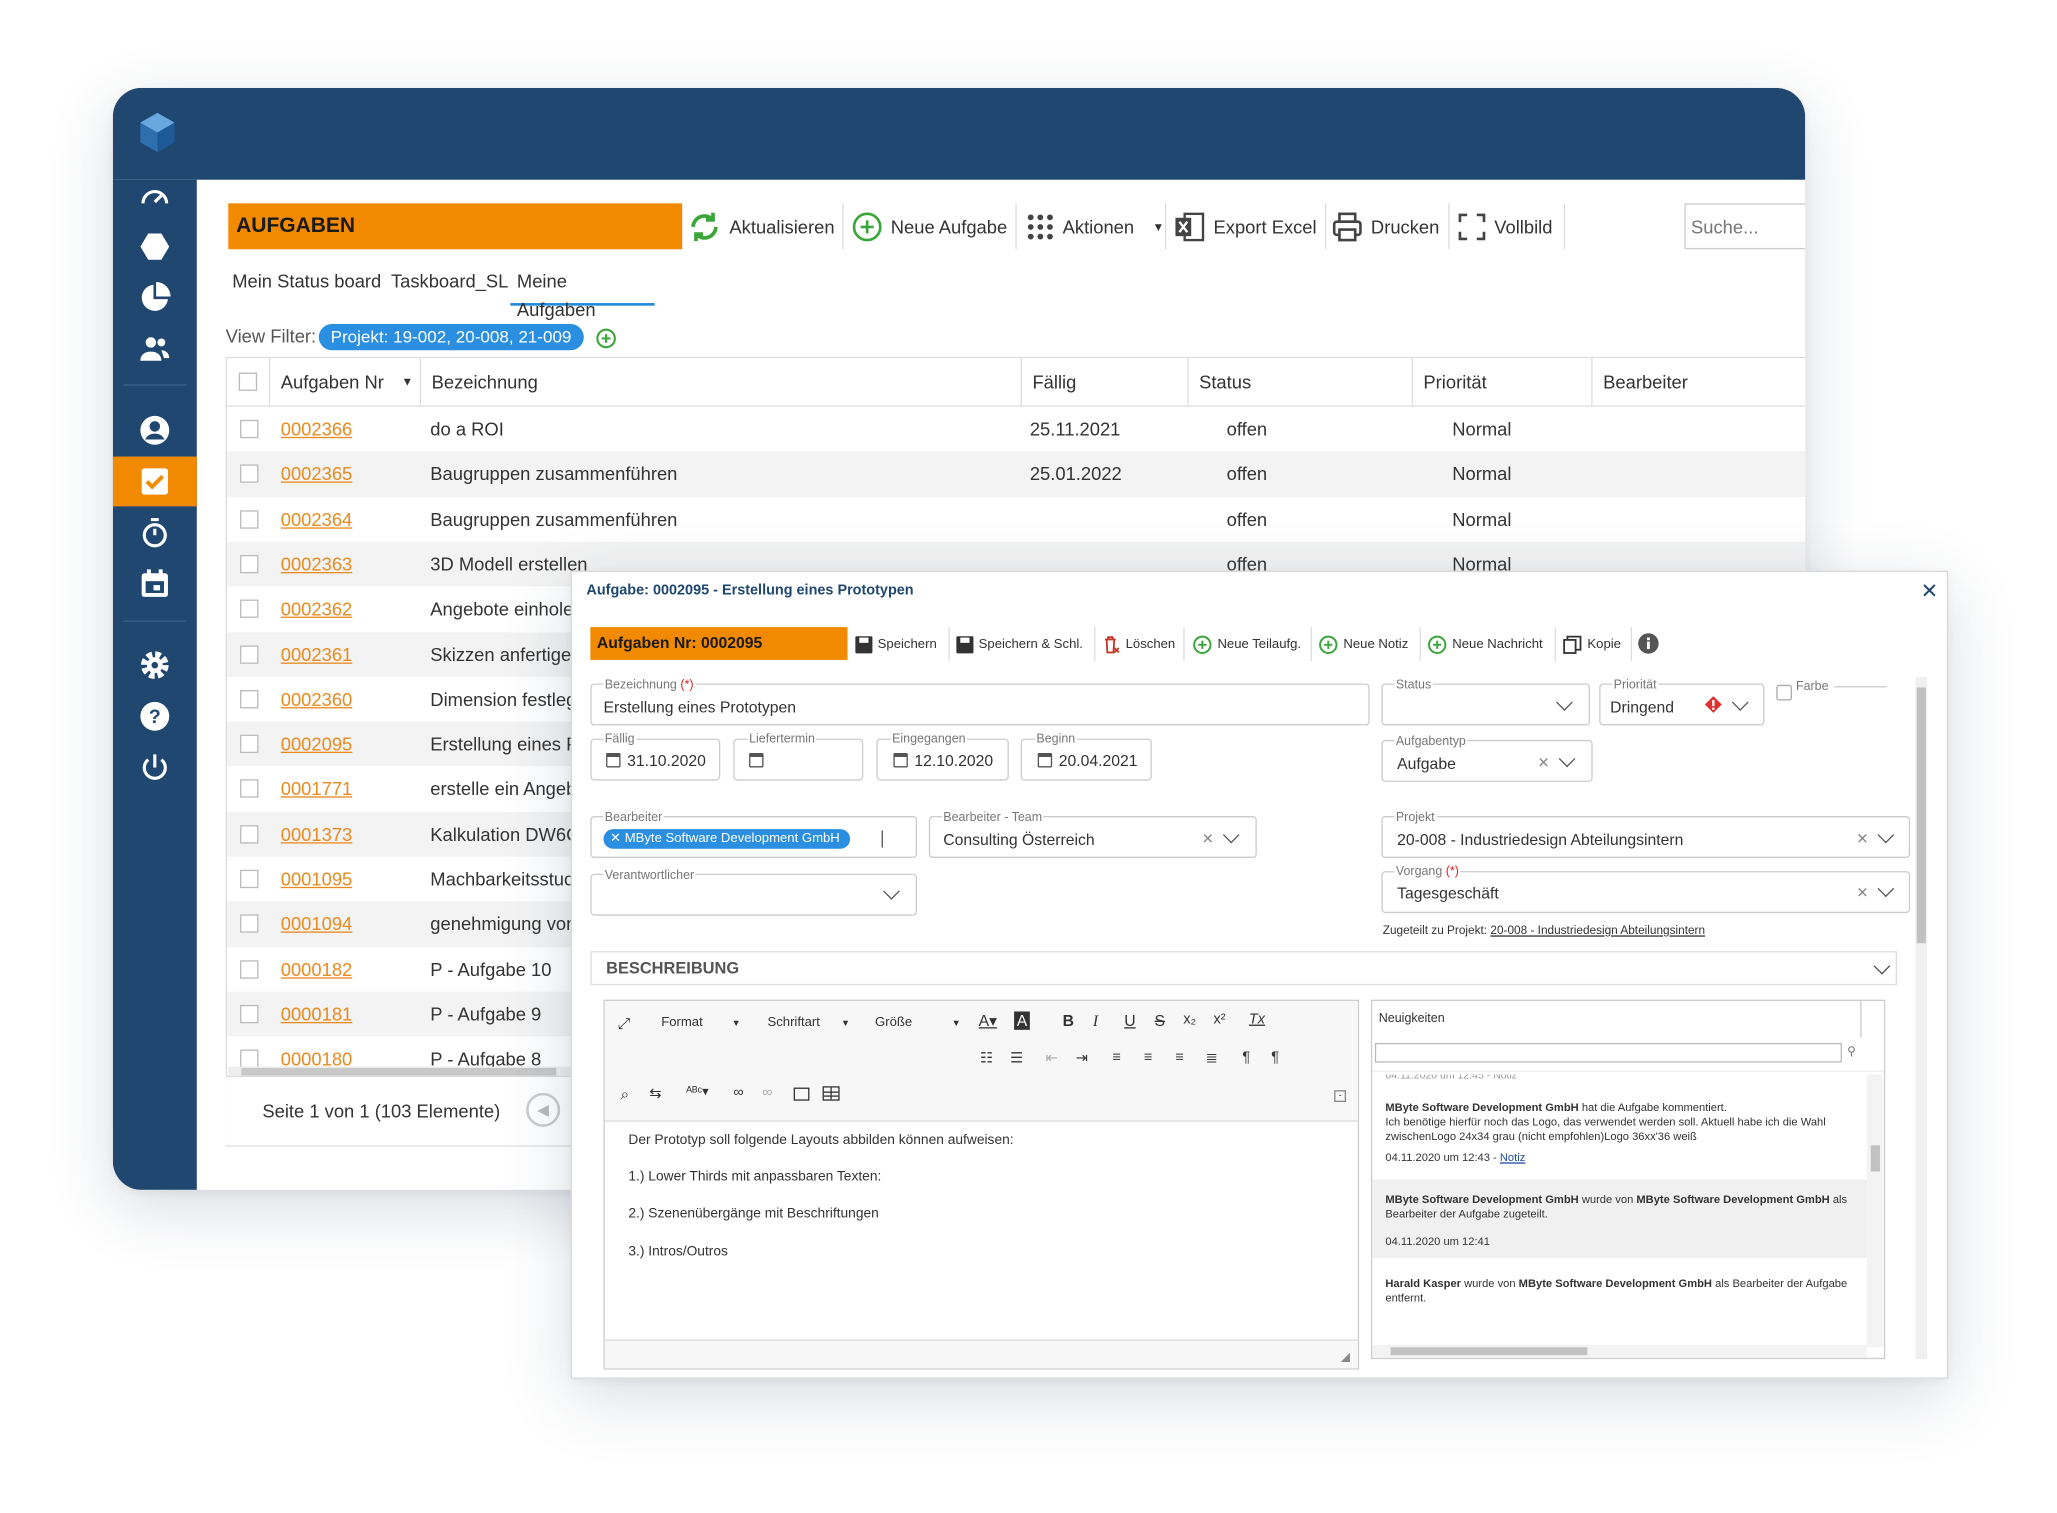  Describe the element at coordinates (1130, 1020) in the screenshot. I see `underline-icon: U` at that location.